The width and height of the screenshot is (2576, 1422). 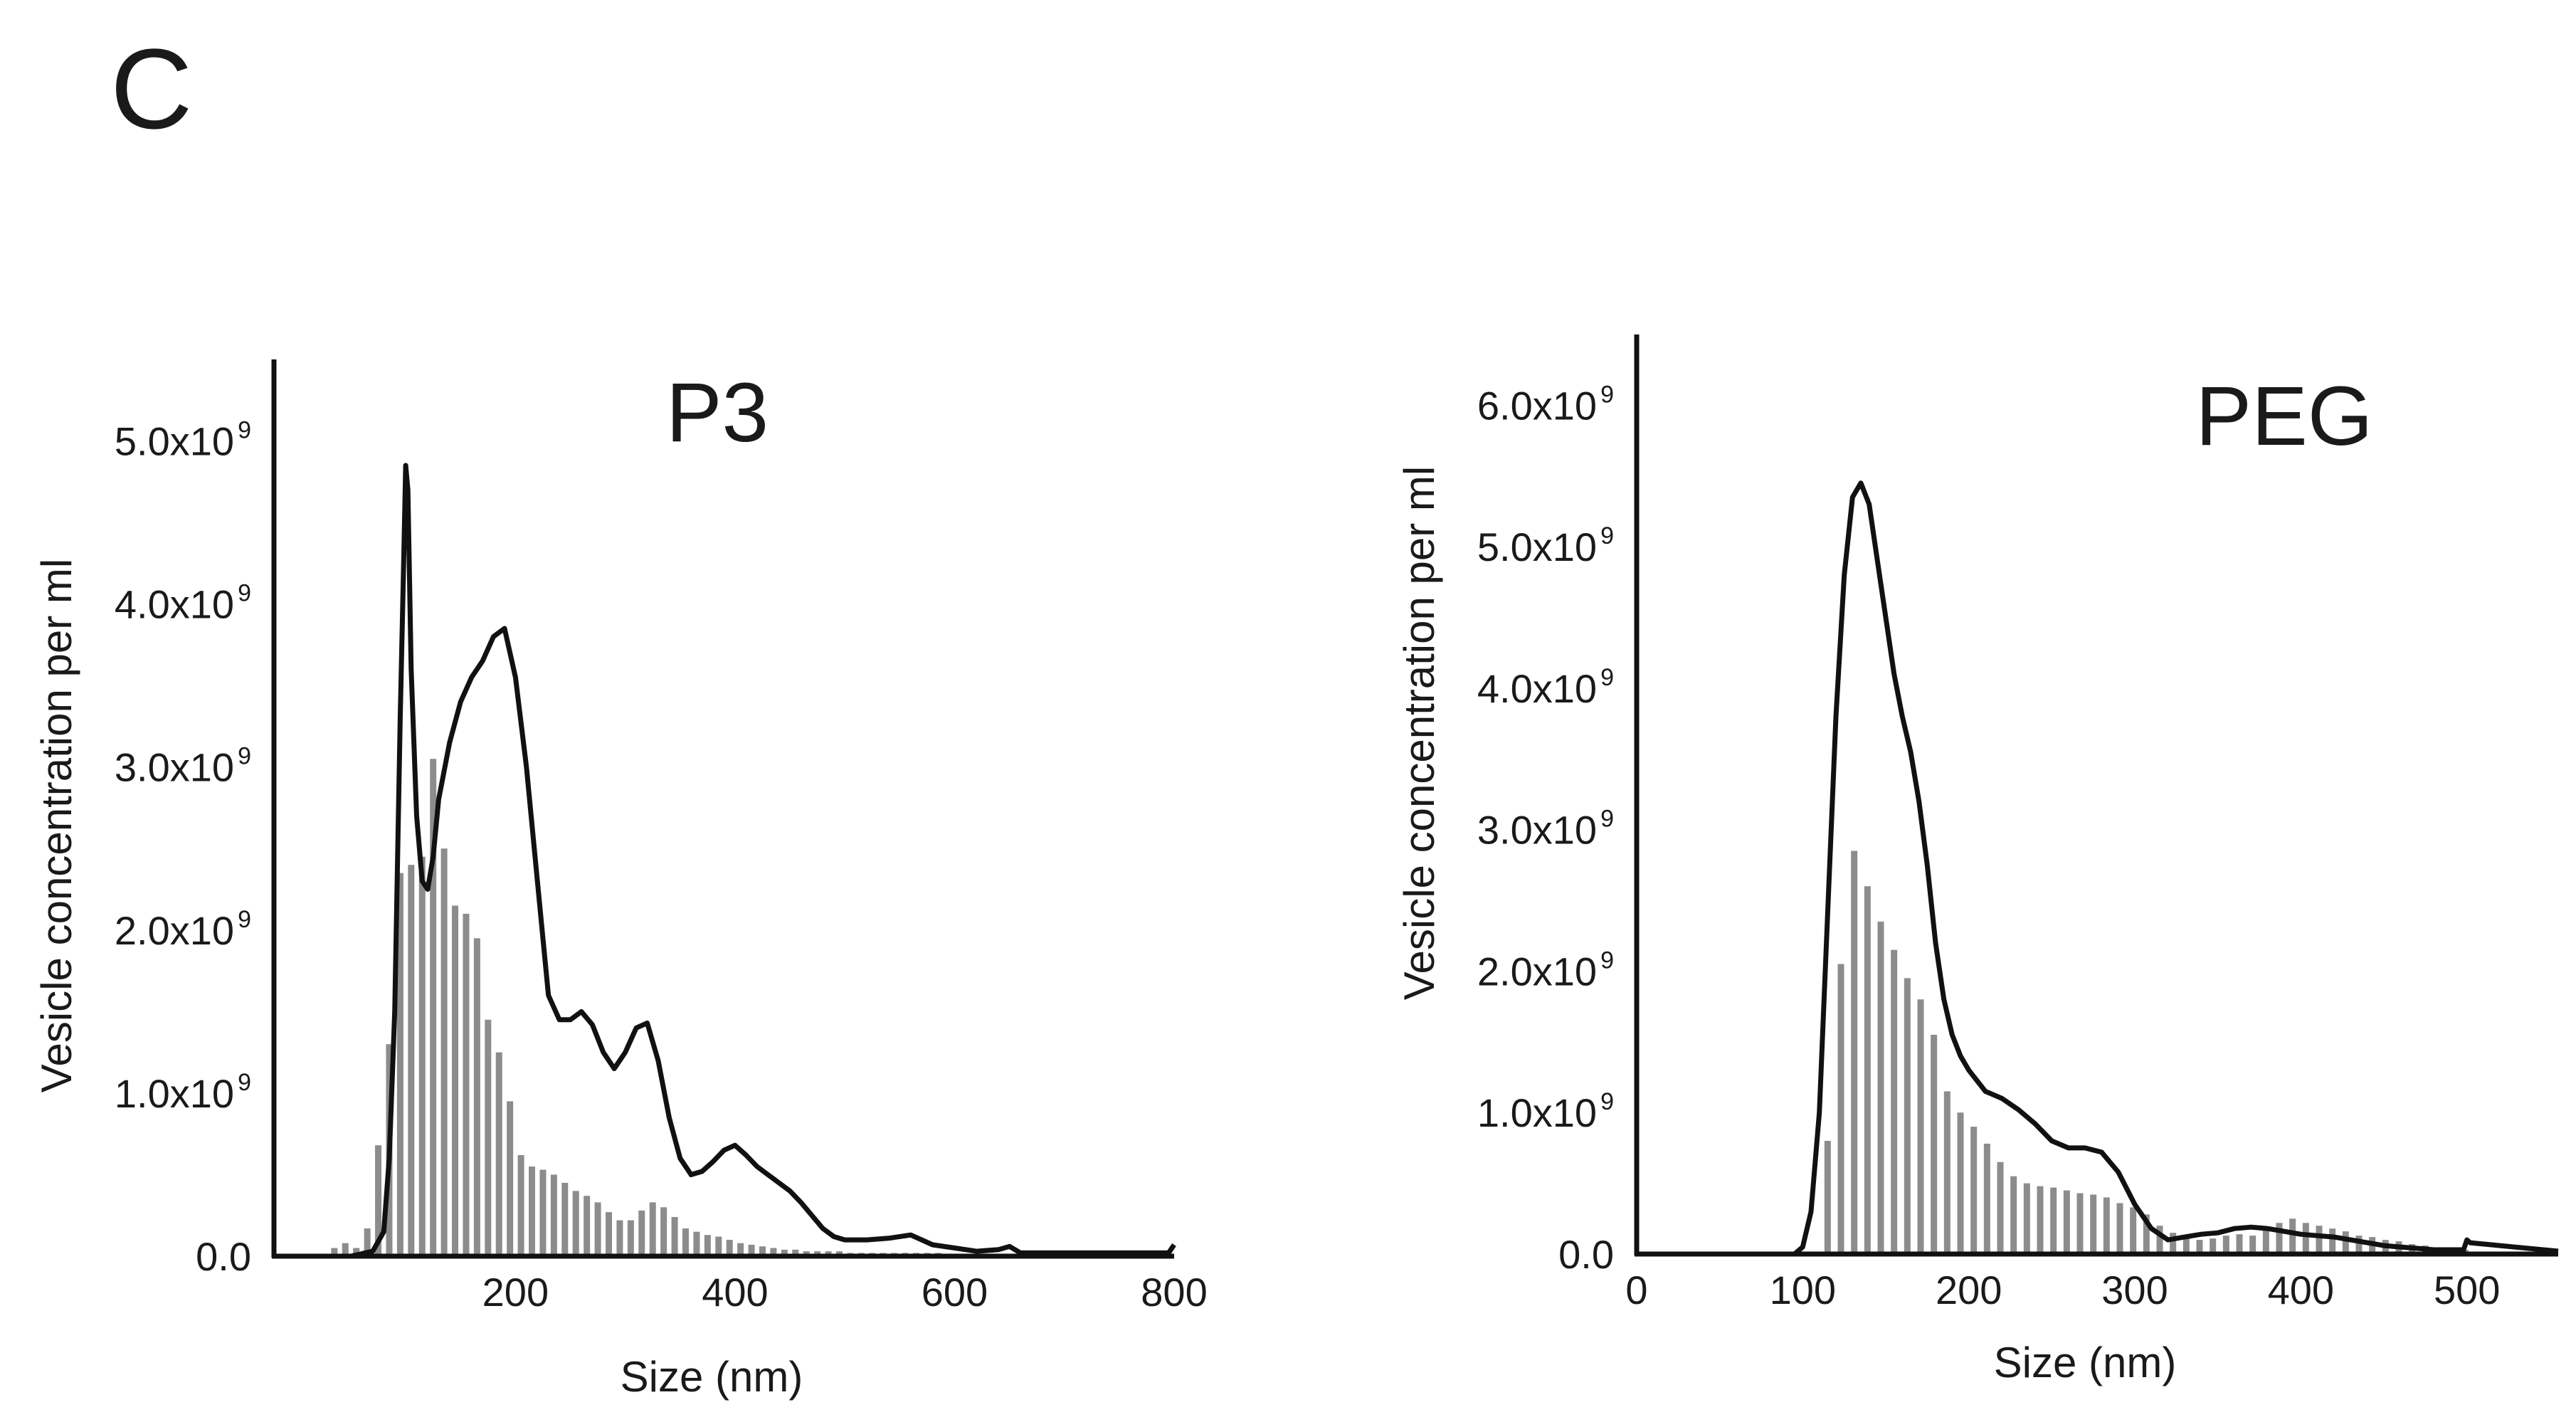 What do you see at coordinates (1537, 405) in the screenshot?
I see `y-tick-label: 6.0x10` at bounding box center [1537, 405].